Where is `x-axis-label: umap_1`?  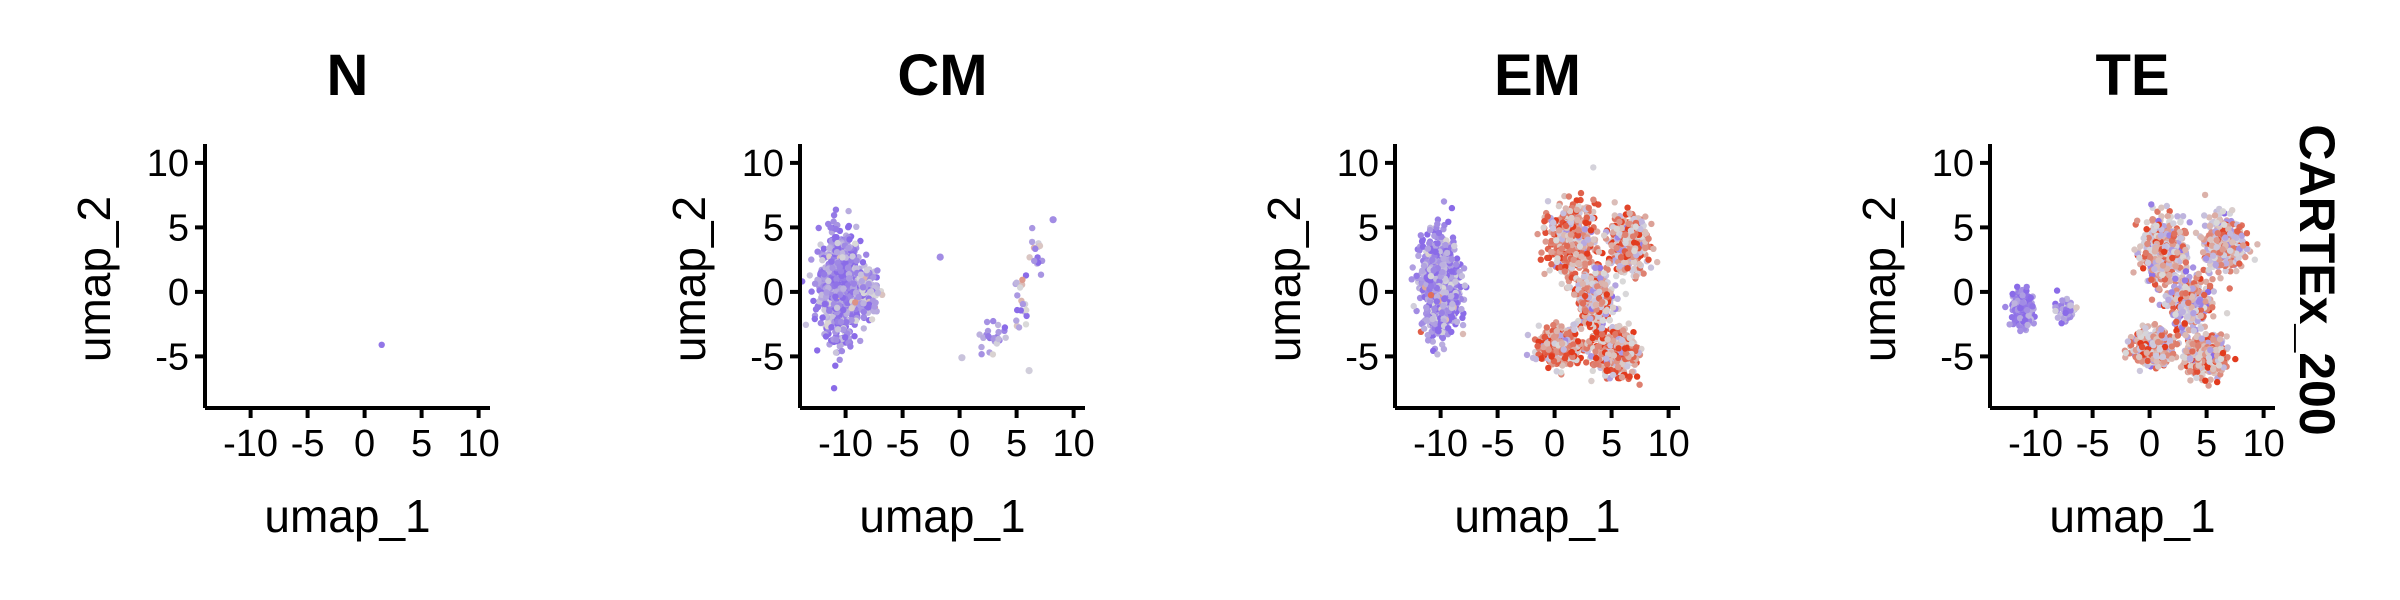
x-axis-label: umap_1 is located at coordinates (1537, 516).